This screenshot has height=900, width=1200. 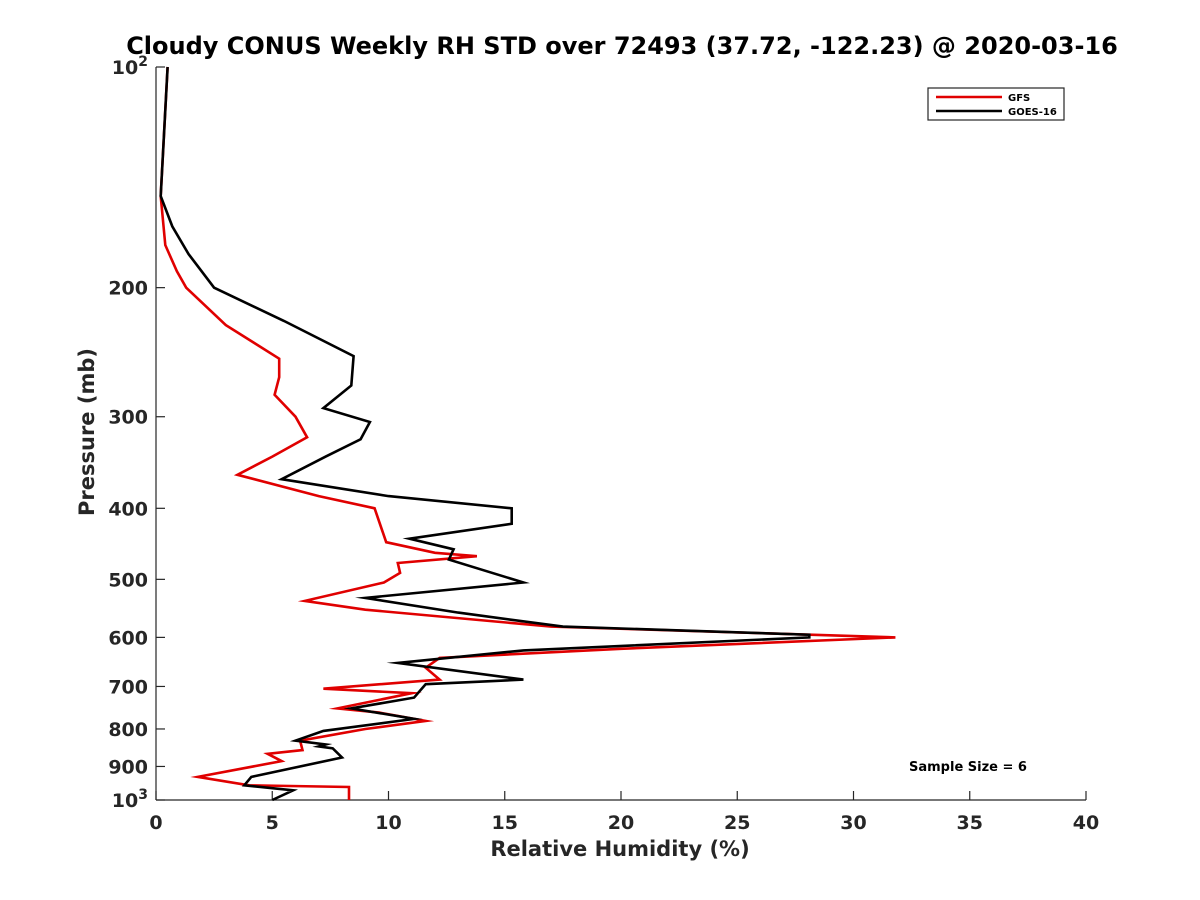 I want to click on x-tick-label: 30, so click(x=853, y=823).